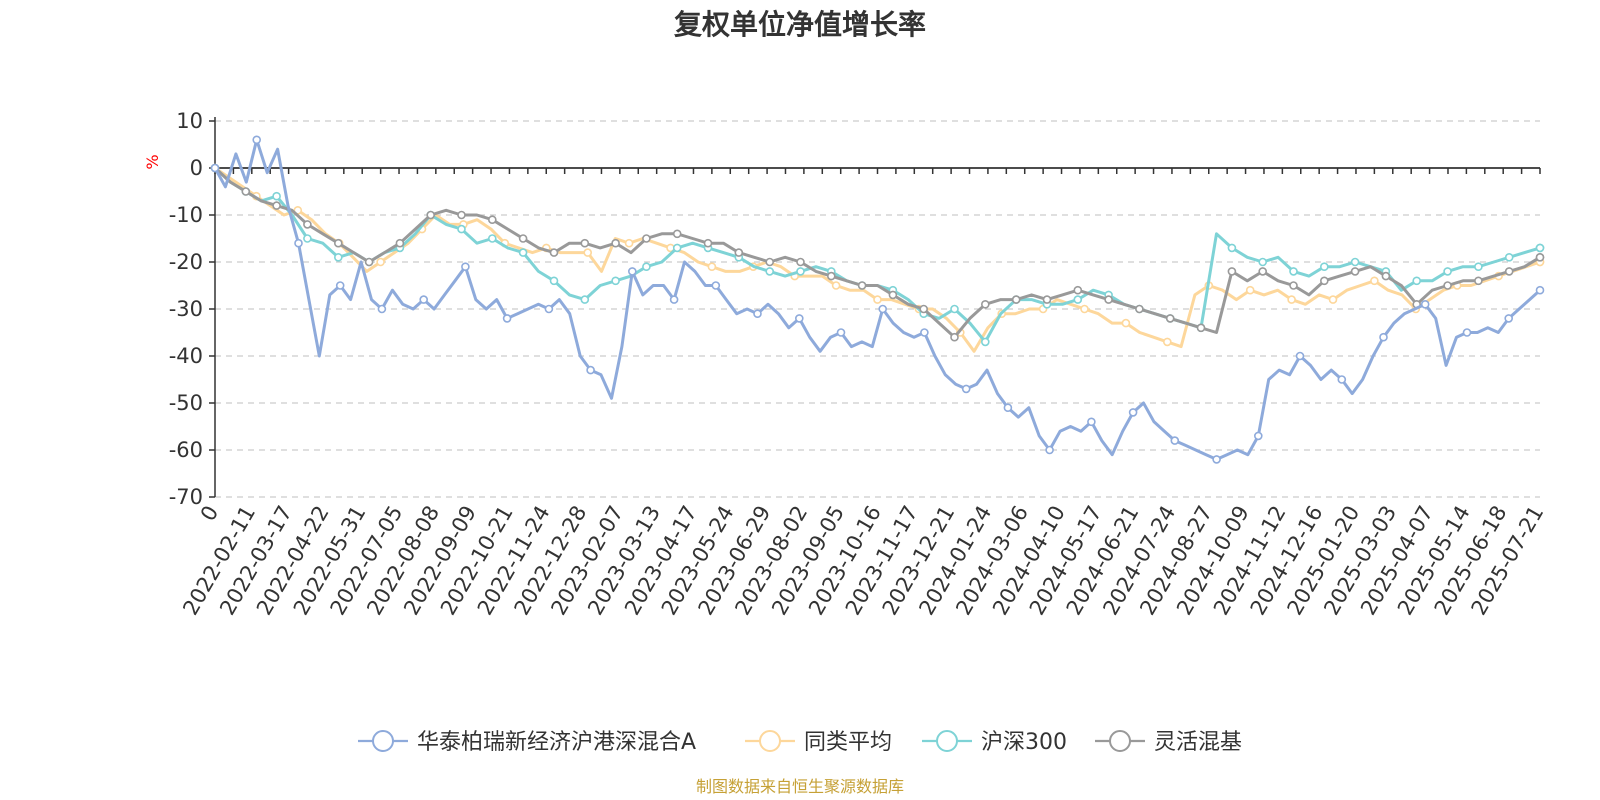 This screenshot has height=800, width=1600. Describe the element at coordinates (189, 121) in the screenshot. I see `y-tick-label: 10` at that location.